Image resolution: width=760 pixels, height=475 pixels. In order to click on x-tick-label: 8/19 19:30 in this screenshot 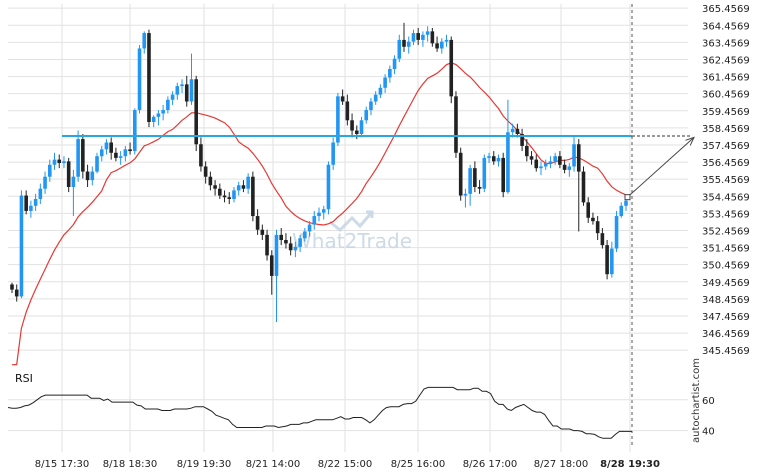, I will do `click(204, 464)`.